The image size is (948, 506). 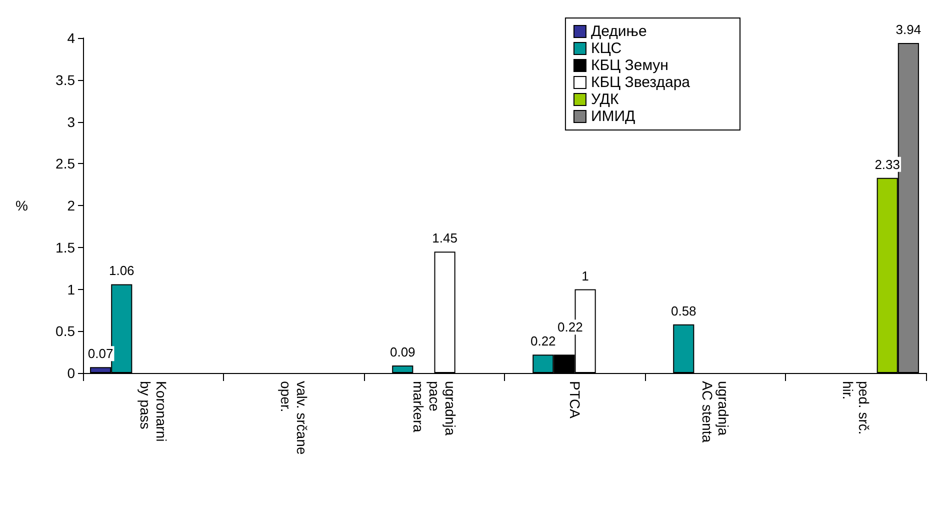 What do you see at coordinates (606, 48) in the screenshot?
I see `legend-label: КЦС` at bounding box center [606, 48].